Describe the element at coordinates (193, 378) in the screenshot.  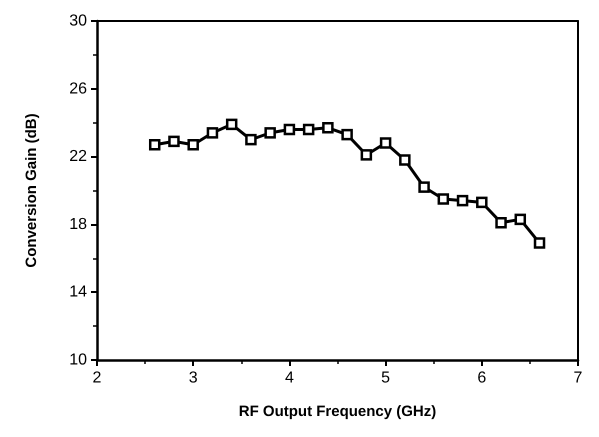
I see `x-tick-label: 3` at that location.